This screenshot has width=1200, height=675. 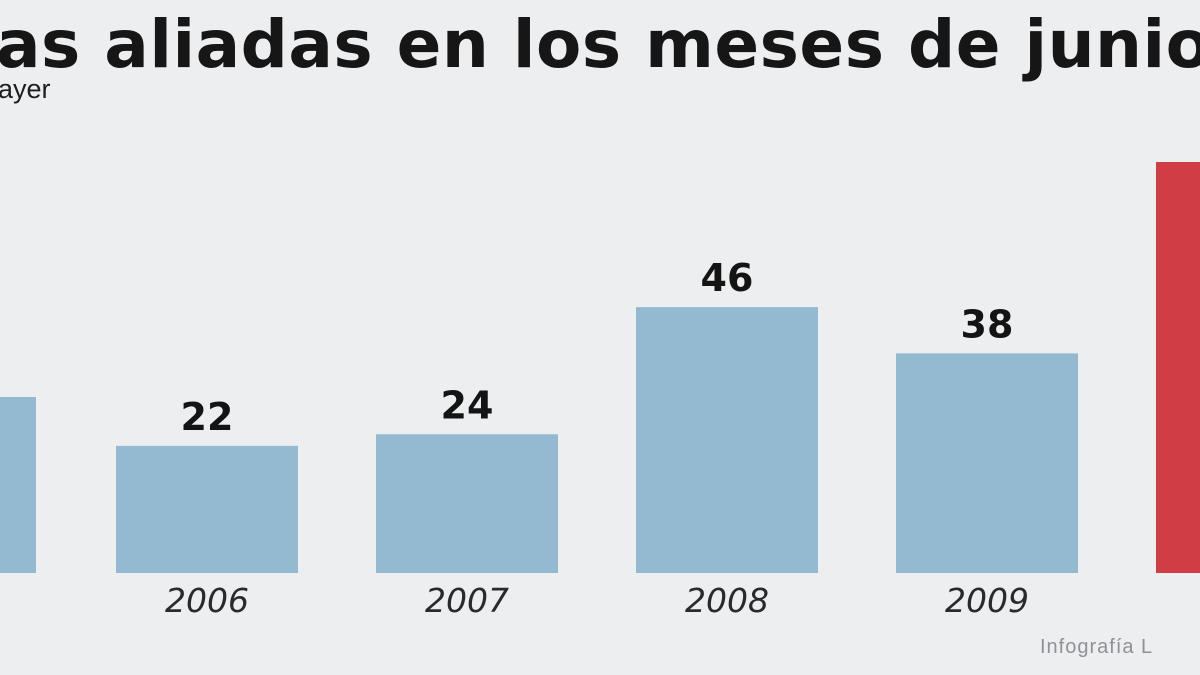 What do you see at coordinates (467, 600) in the screenshot?
I see `x-tick-label-2007: 2007` at bounding box center [467, 600].